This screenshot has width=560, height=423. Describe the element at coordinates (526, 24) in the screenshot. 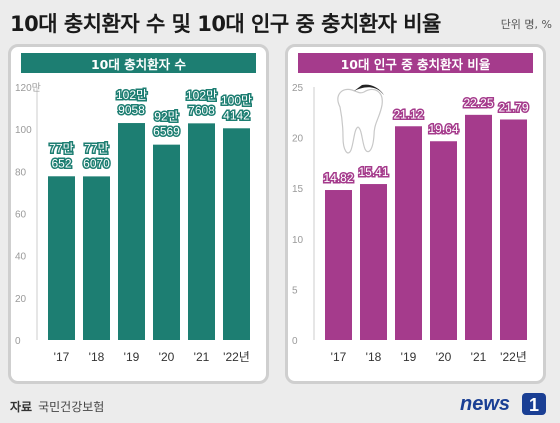

I see `unit-label: 단위 명, %` at that location.